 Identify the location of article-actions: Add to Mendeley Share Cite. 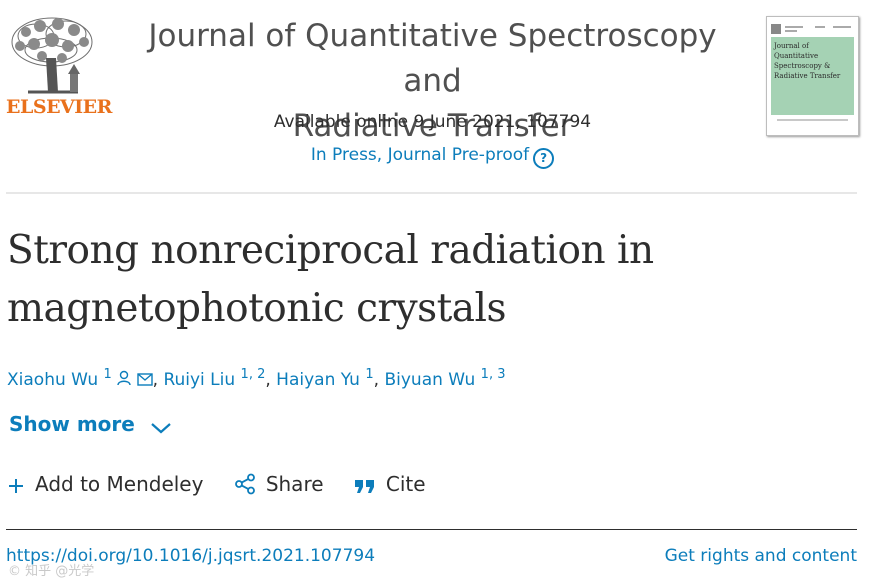
(228, 484).